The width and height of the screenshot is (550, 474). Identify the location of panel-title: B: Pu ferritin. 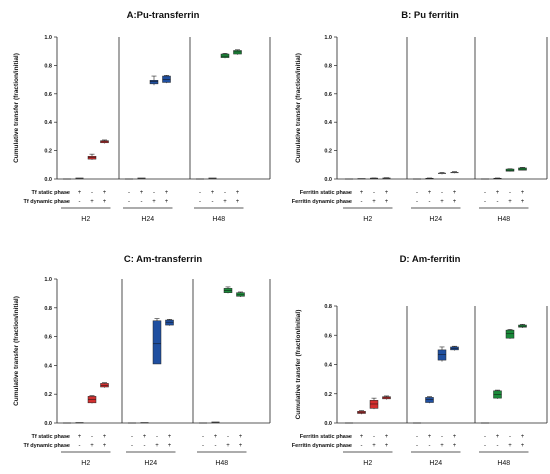
(430, 15).